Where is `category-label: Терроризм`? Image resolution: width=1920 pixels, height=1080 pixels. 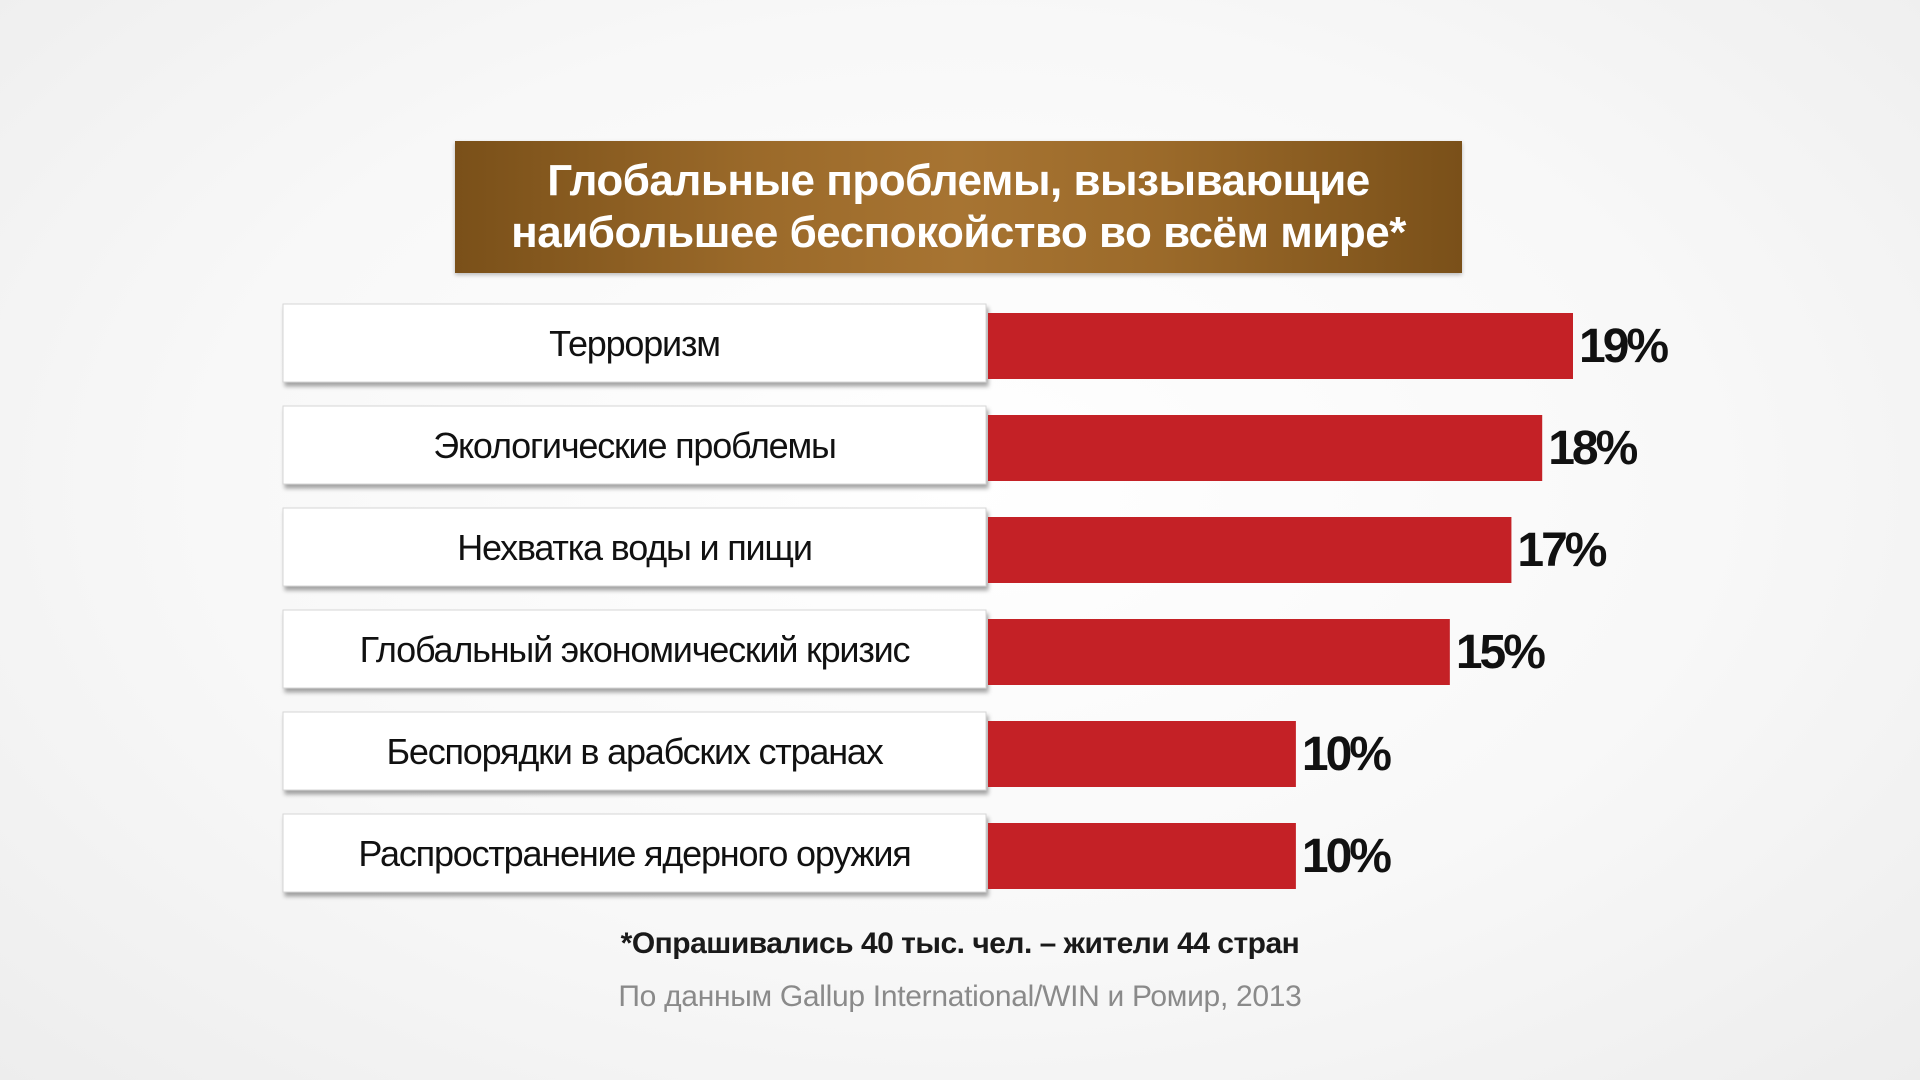
category-label: Терроризм is located at coordinates (634, 343).